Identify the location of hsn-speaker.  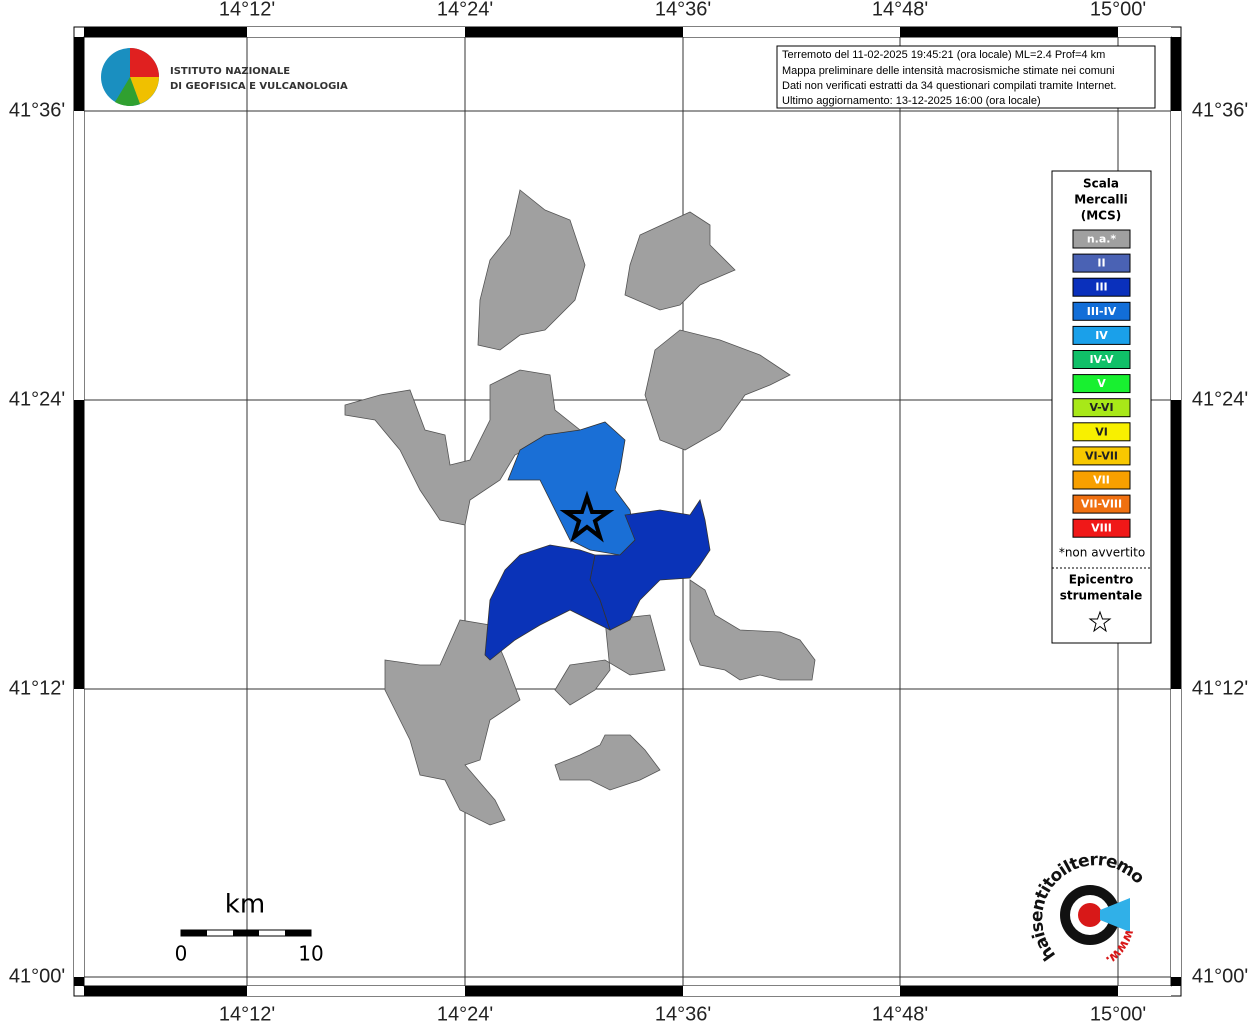
(1115, 915).